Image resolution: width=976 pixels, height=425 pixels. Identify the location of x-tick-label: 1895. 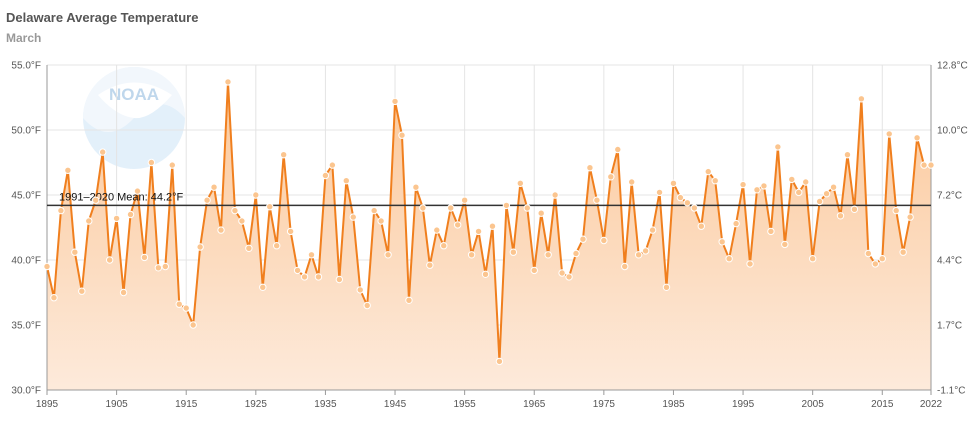
(47, 404).